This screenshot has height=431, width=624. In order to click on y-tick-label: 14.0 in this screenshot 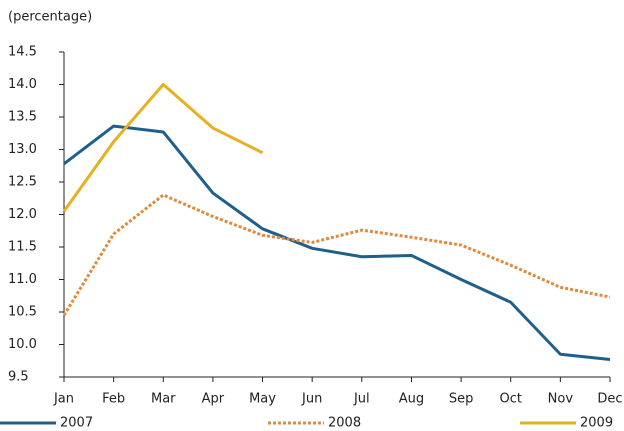, I will do `click(22, 84)`.